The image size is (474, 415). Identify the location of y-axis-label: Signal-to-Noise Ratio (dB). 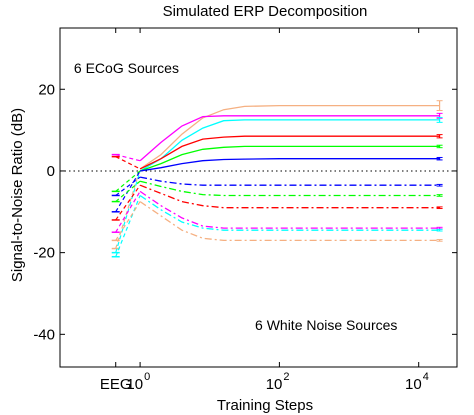
(17, 195).